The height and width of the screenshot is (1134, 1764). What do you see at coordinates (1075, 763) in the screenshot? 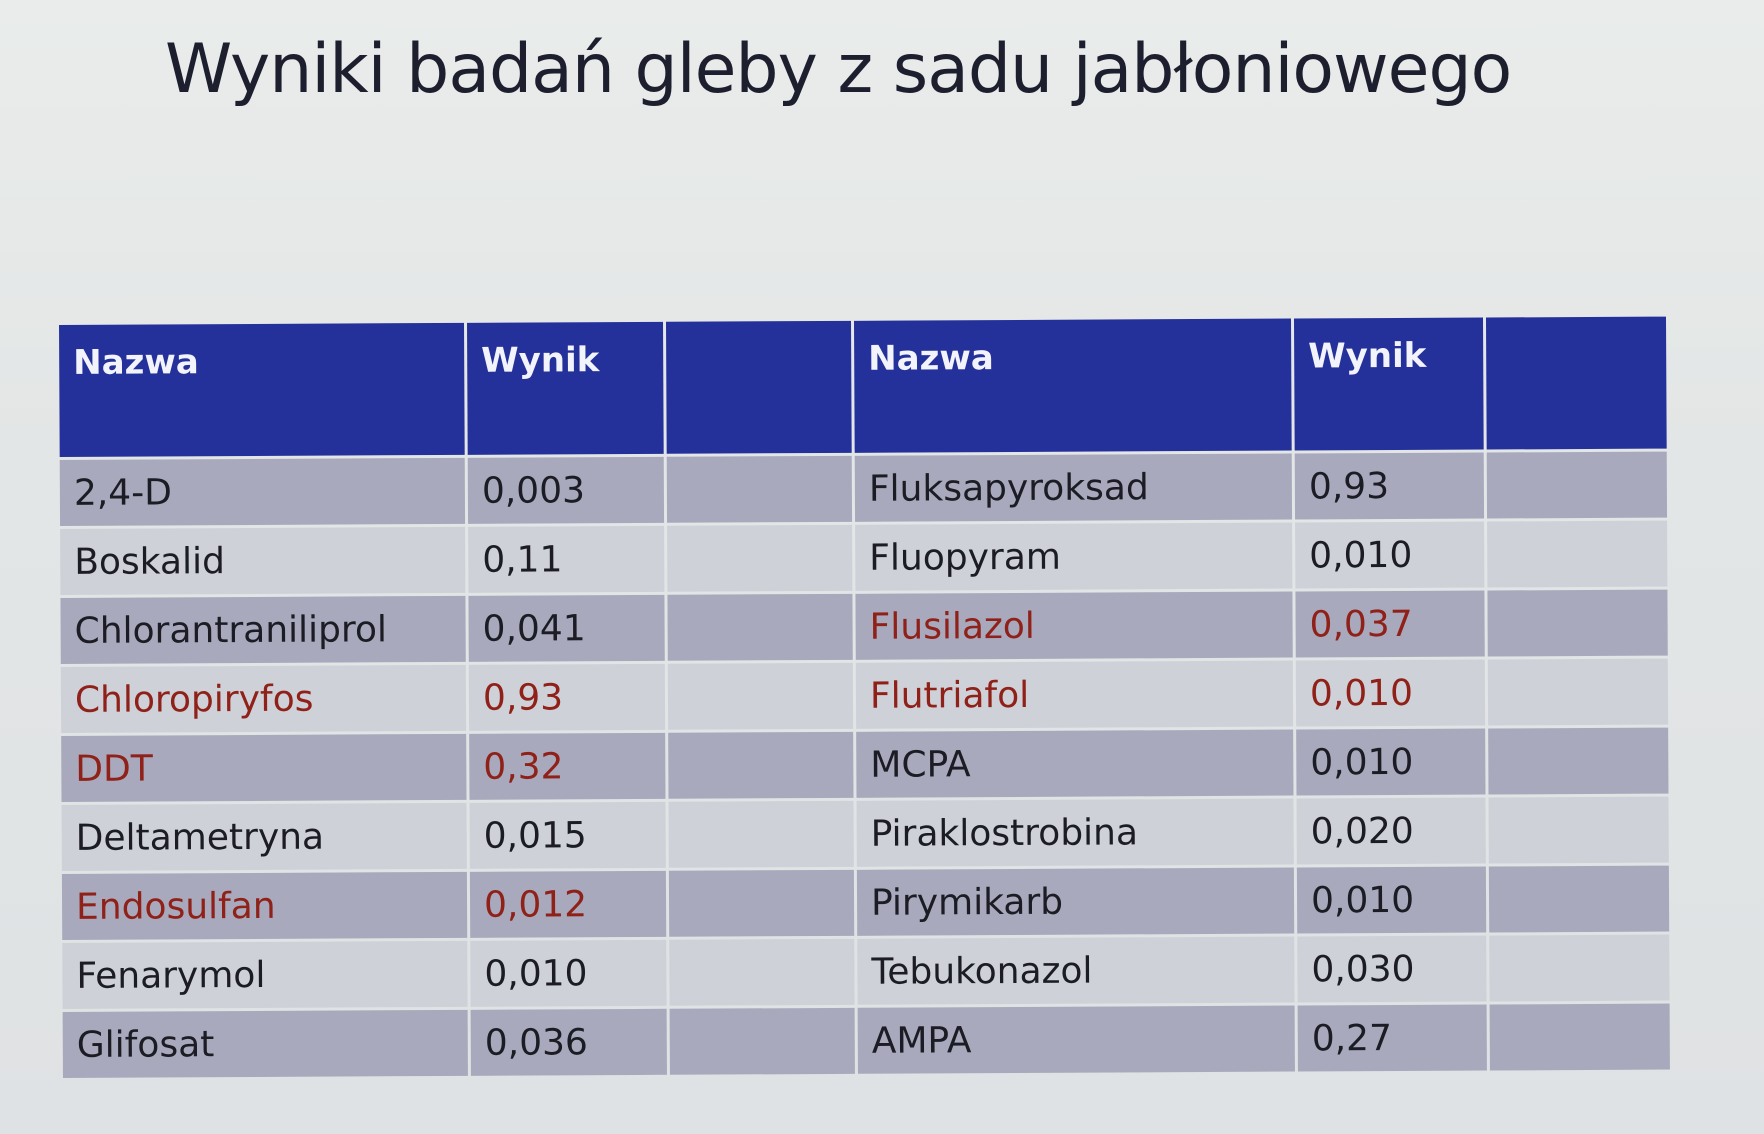
I see `right-name-cell: MCPA` at bounding box center [1075, 763].